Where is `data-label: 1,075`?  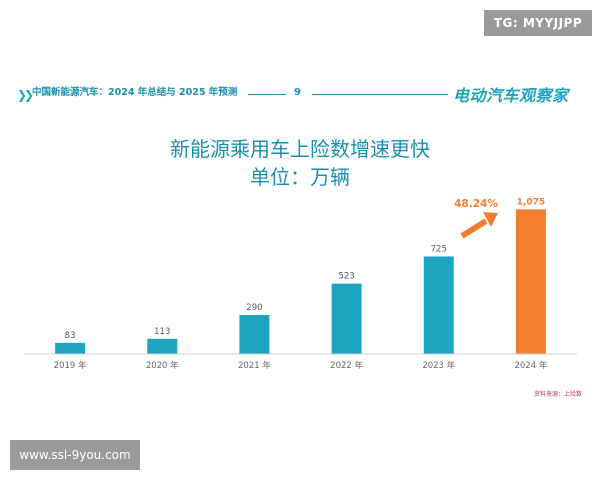 data-label: 1,075 is located at coordinates (531, 202).